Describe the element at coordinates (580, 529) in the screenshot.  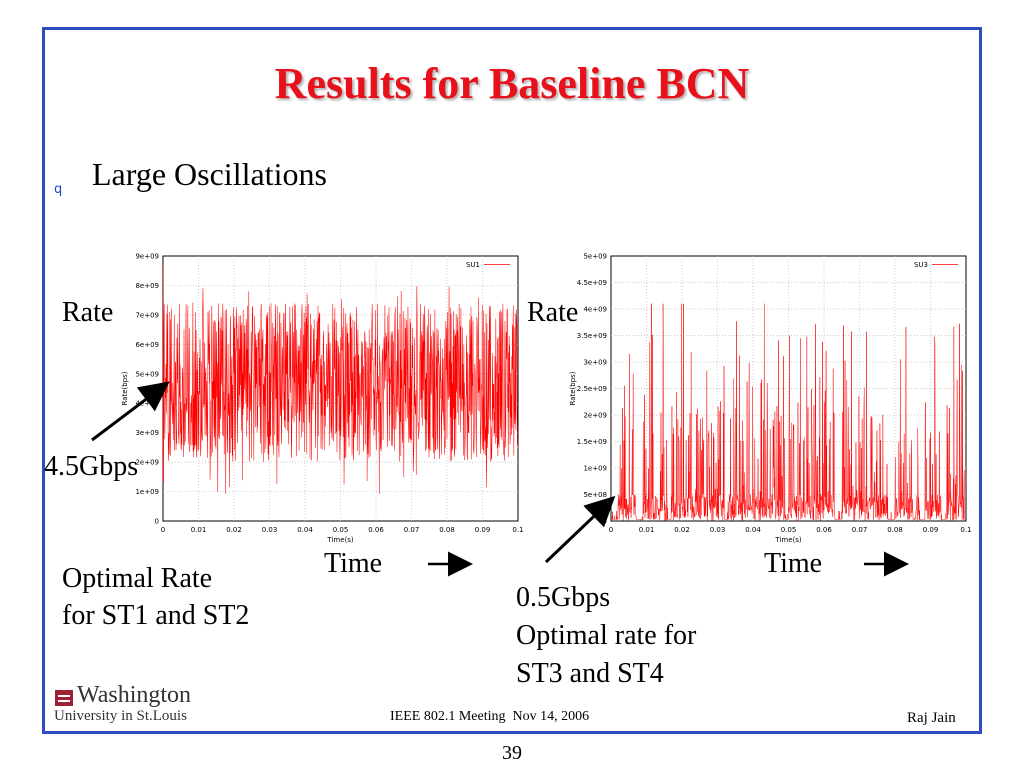
I see `arrow-to-right-chart` at that location.